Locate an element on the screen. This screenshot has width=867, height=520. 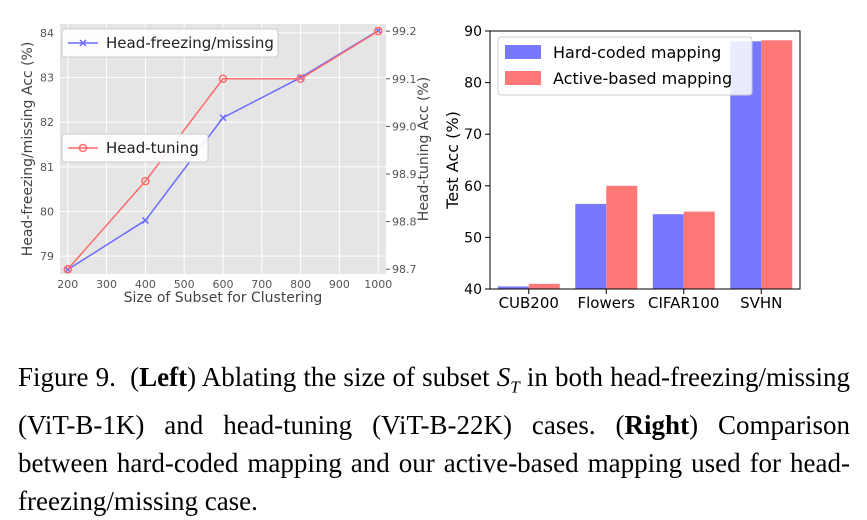
right-y-tick-label: 99.1 is located at coordinates (404, 79).